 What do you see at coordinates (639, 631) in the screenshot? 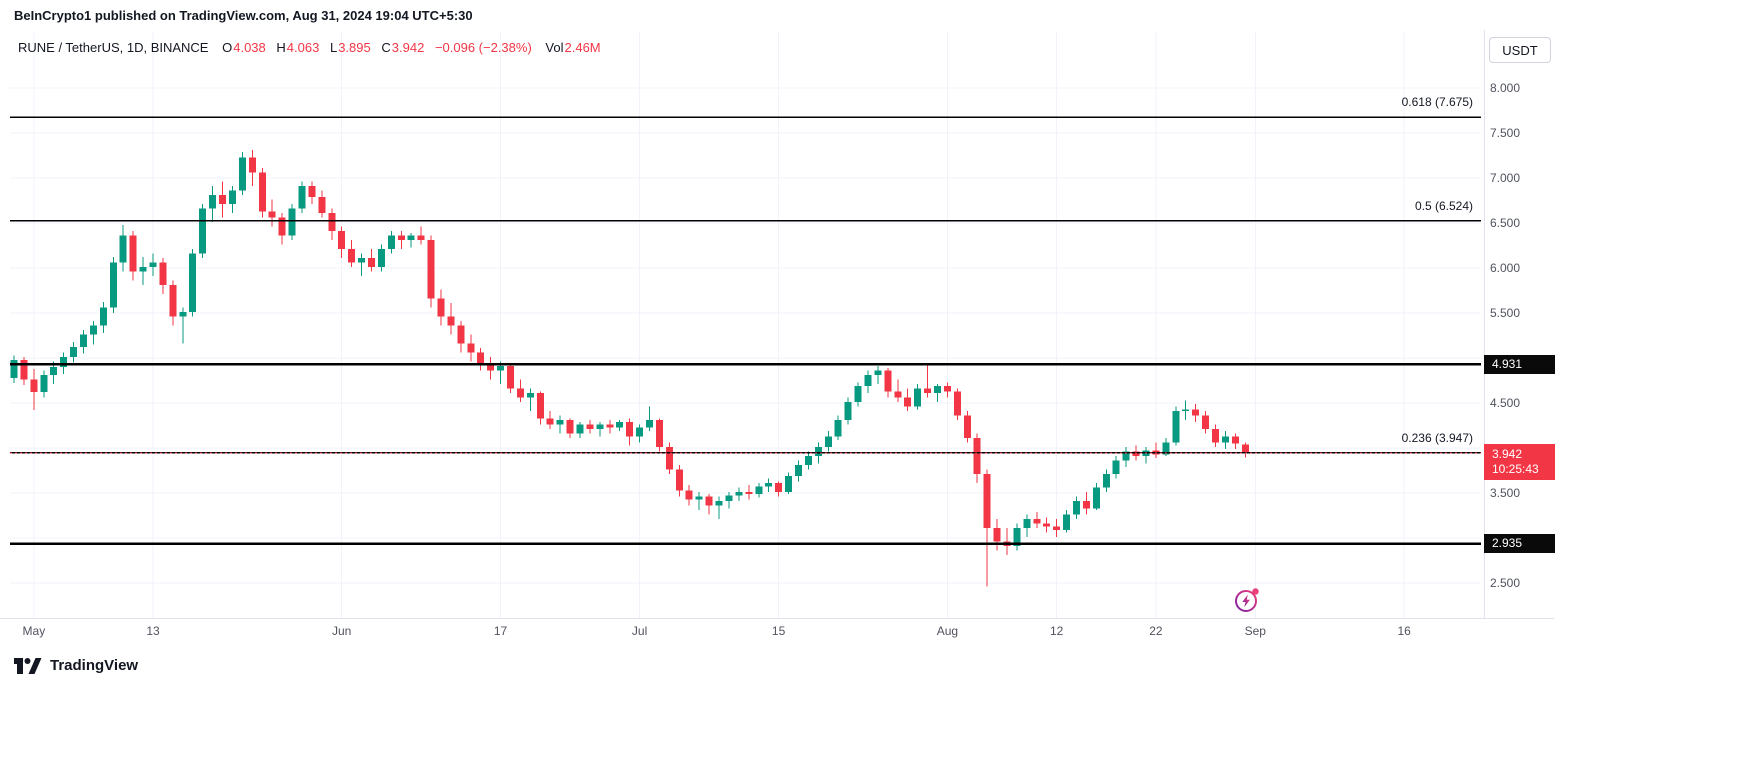
I see `time-axis-label: Jul` at bounding box center [639, 631].